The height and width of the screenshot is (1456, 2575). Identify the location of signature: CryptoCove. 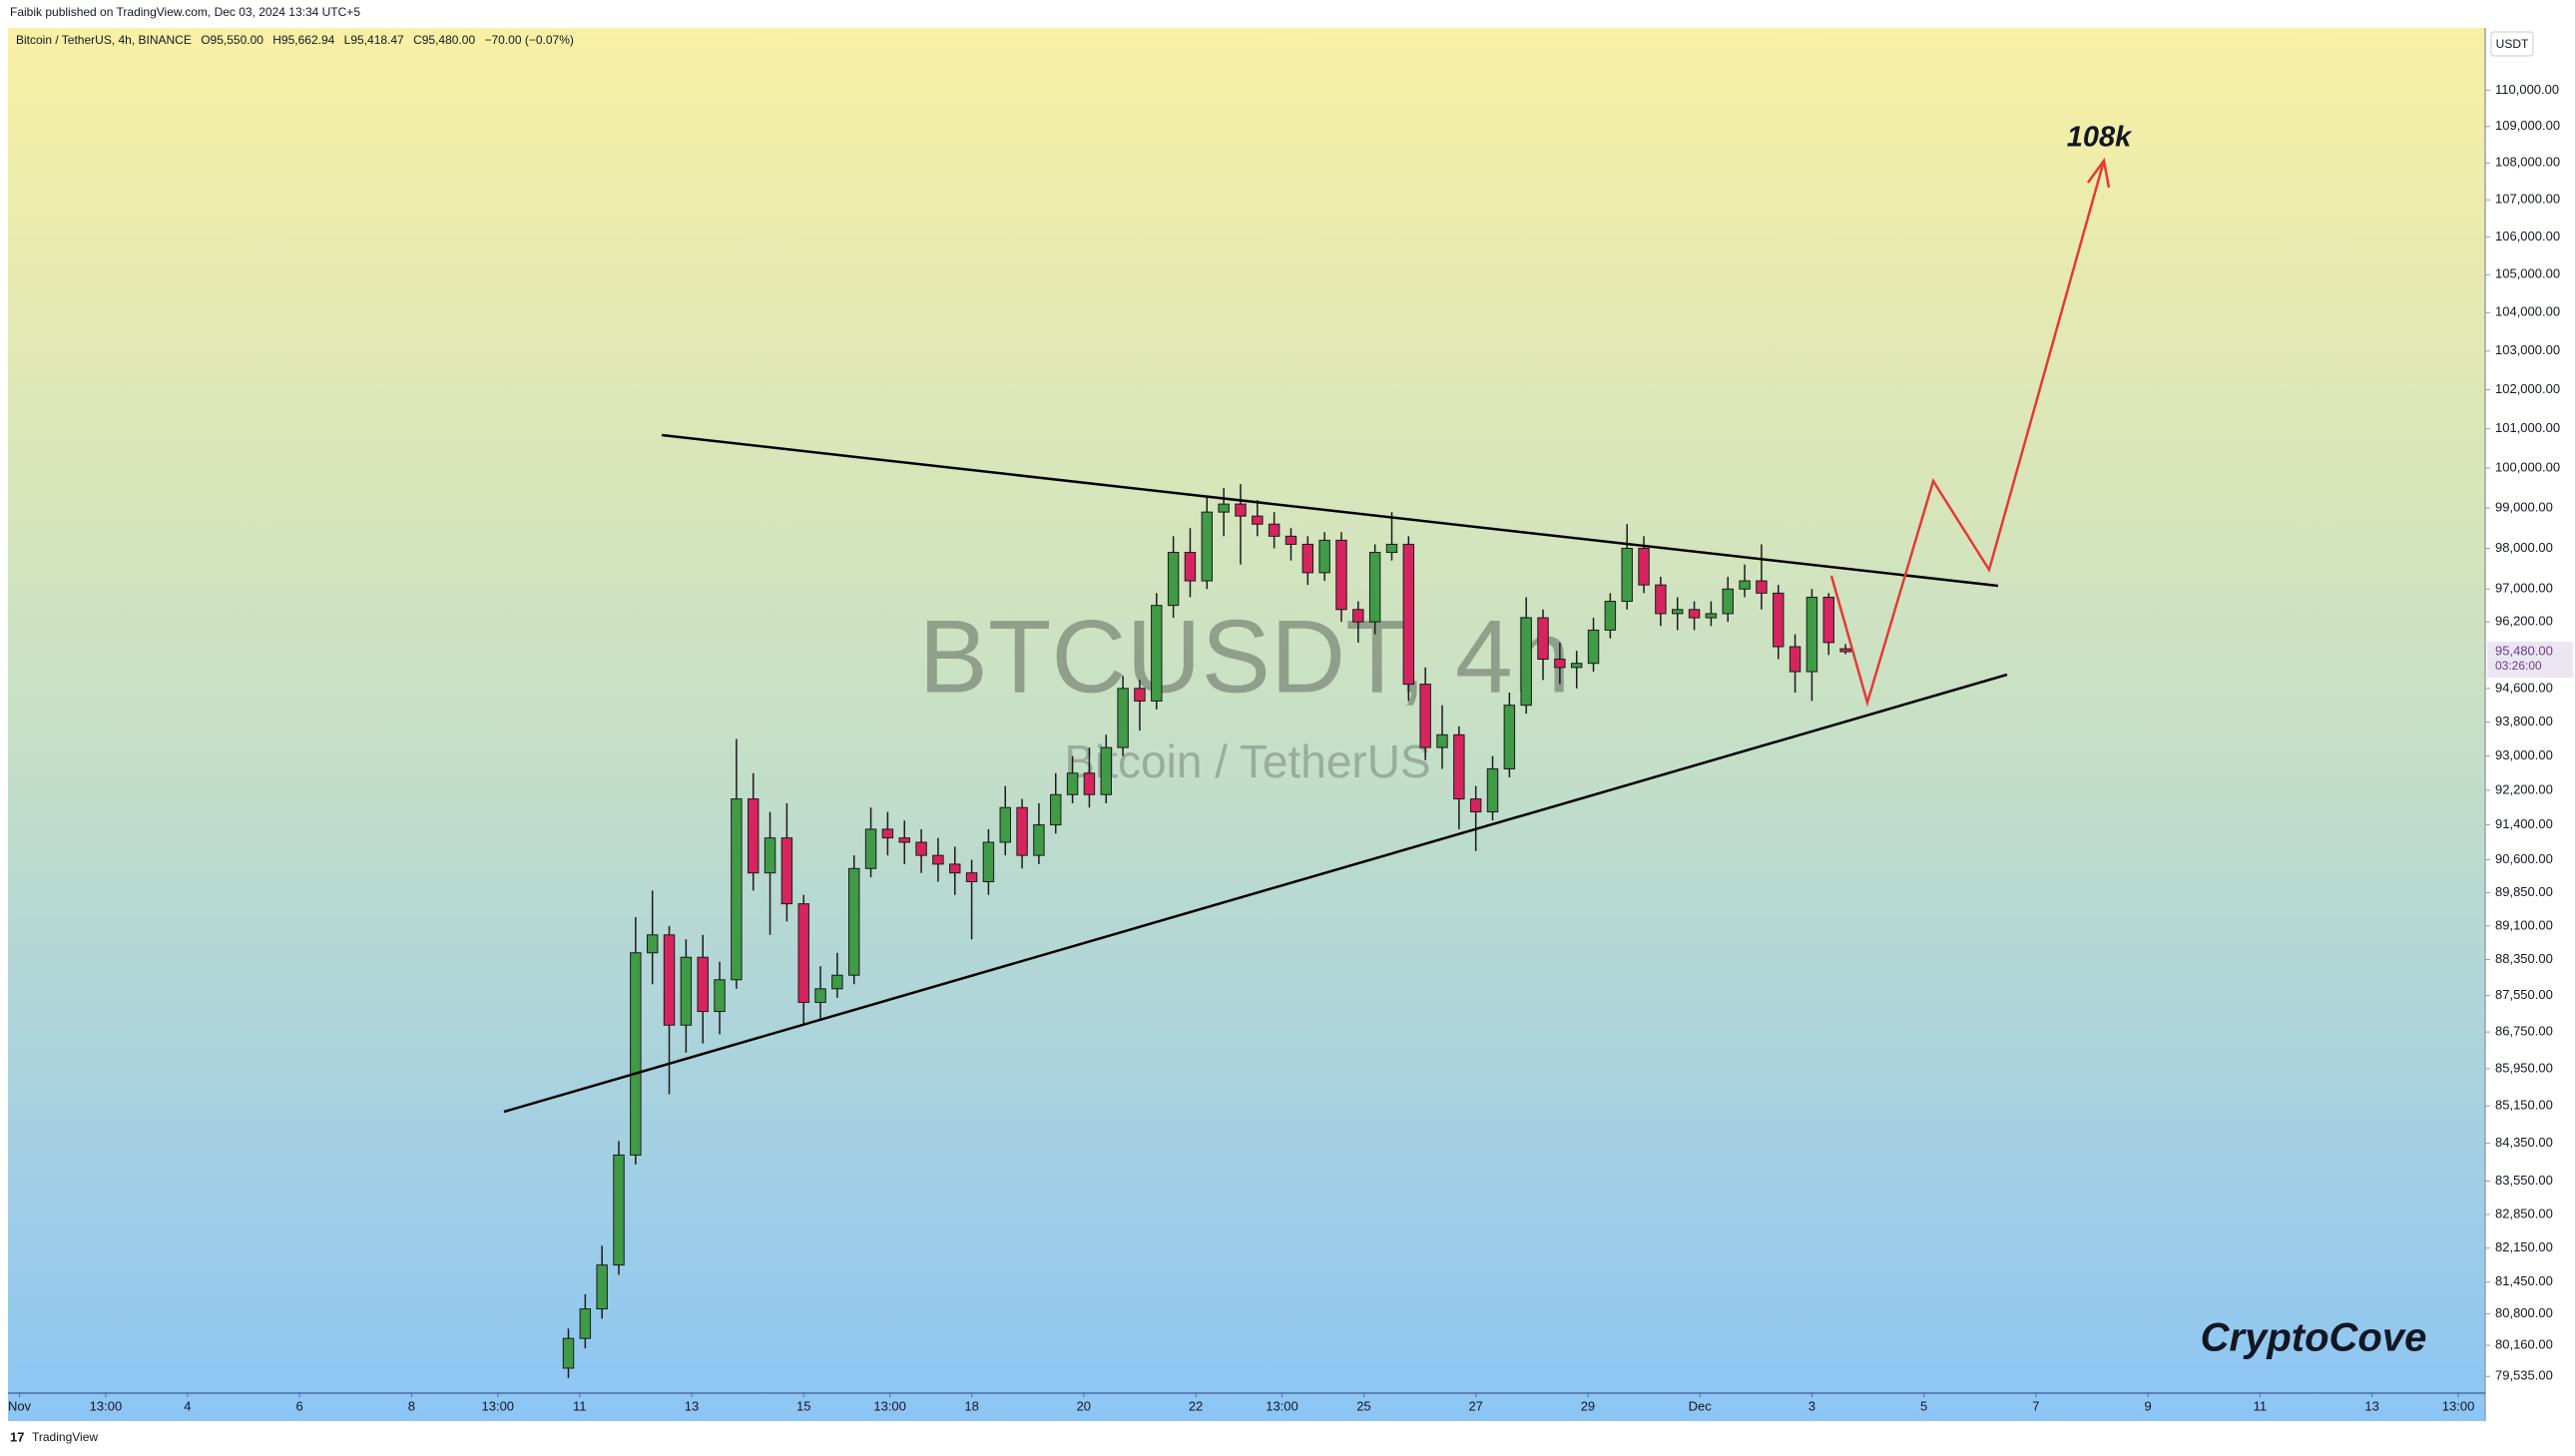
(2314, 1338).